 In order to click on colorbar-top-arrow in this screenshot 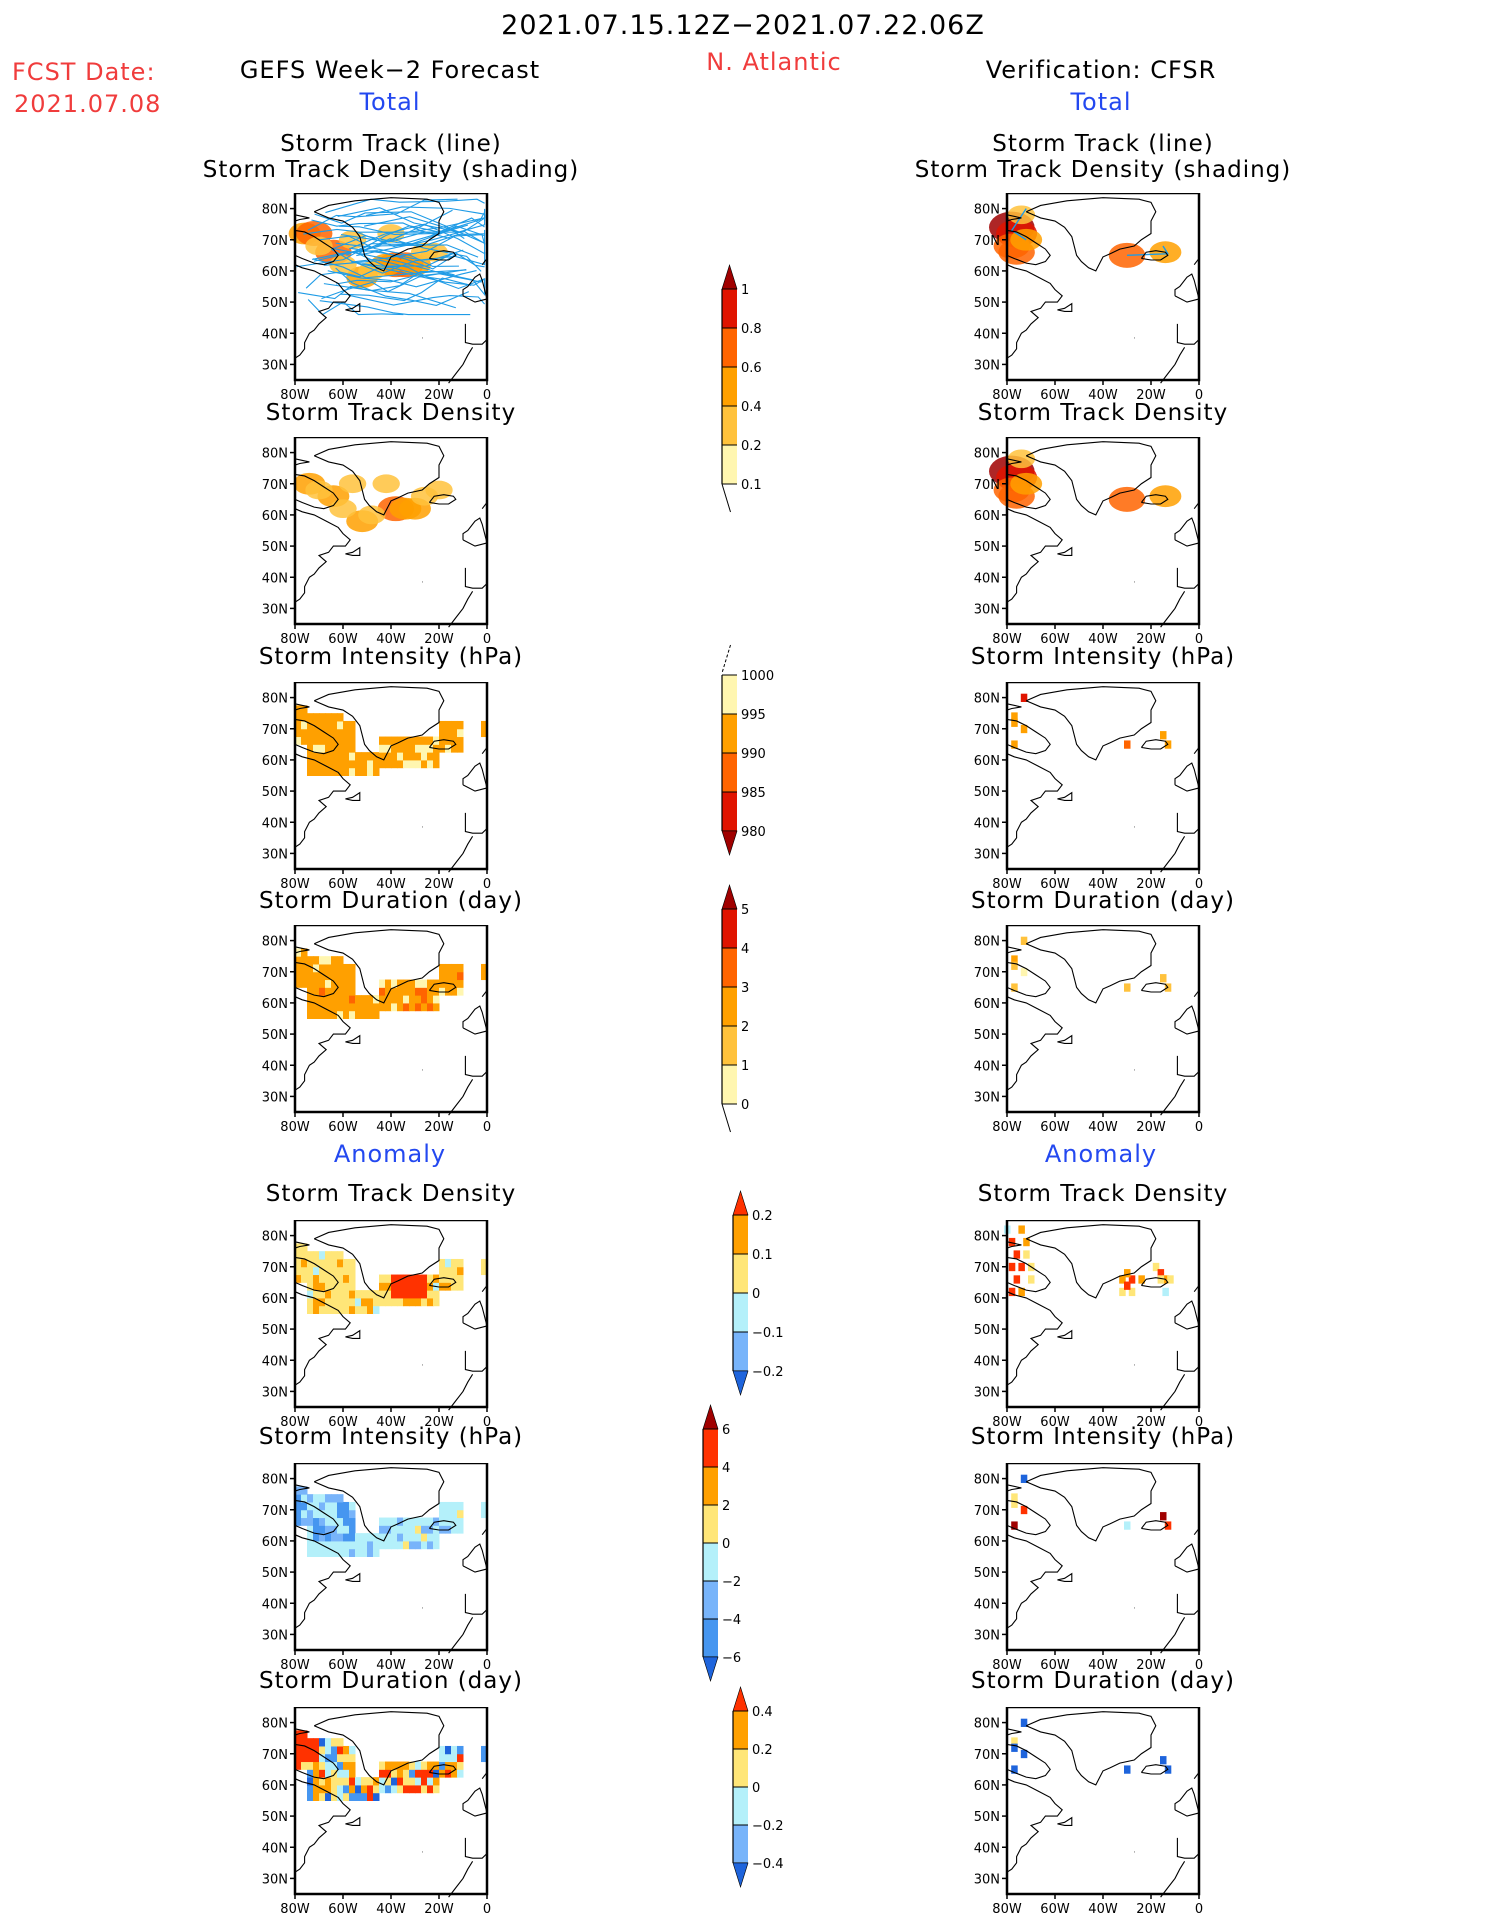, I will do `click(740, 1202)`.